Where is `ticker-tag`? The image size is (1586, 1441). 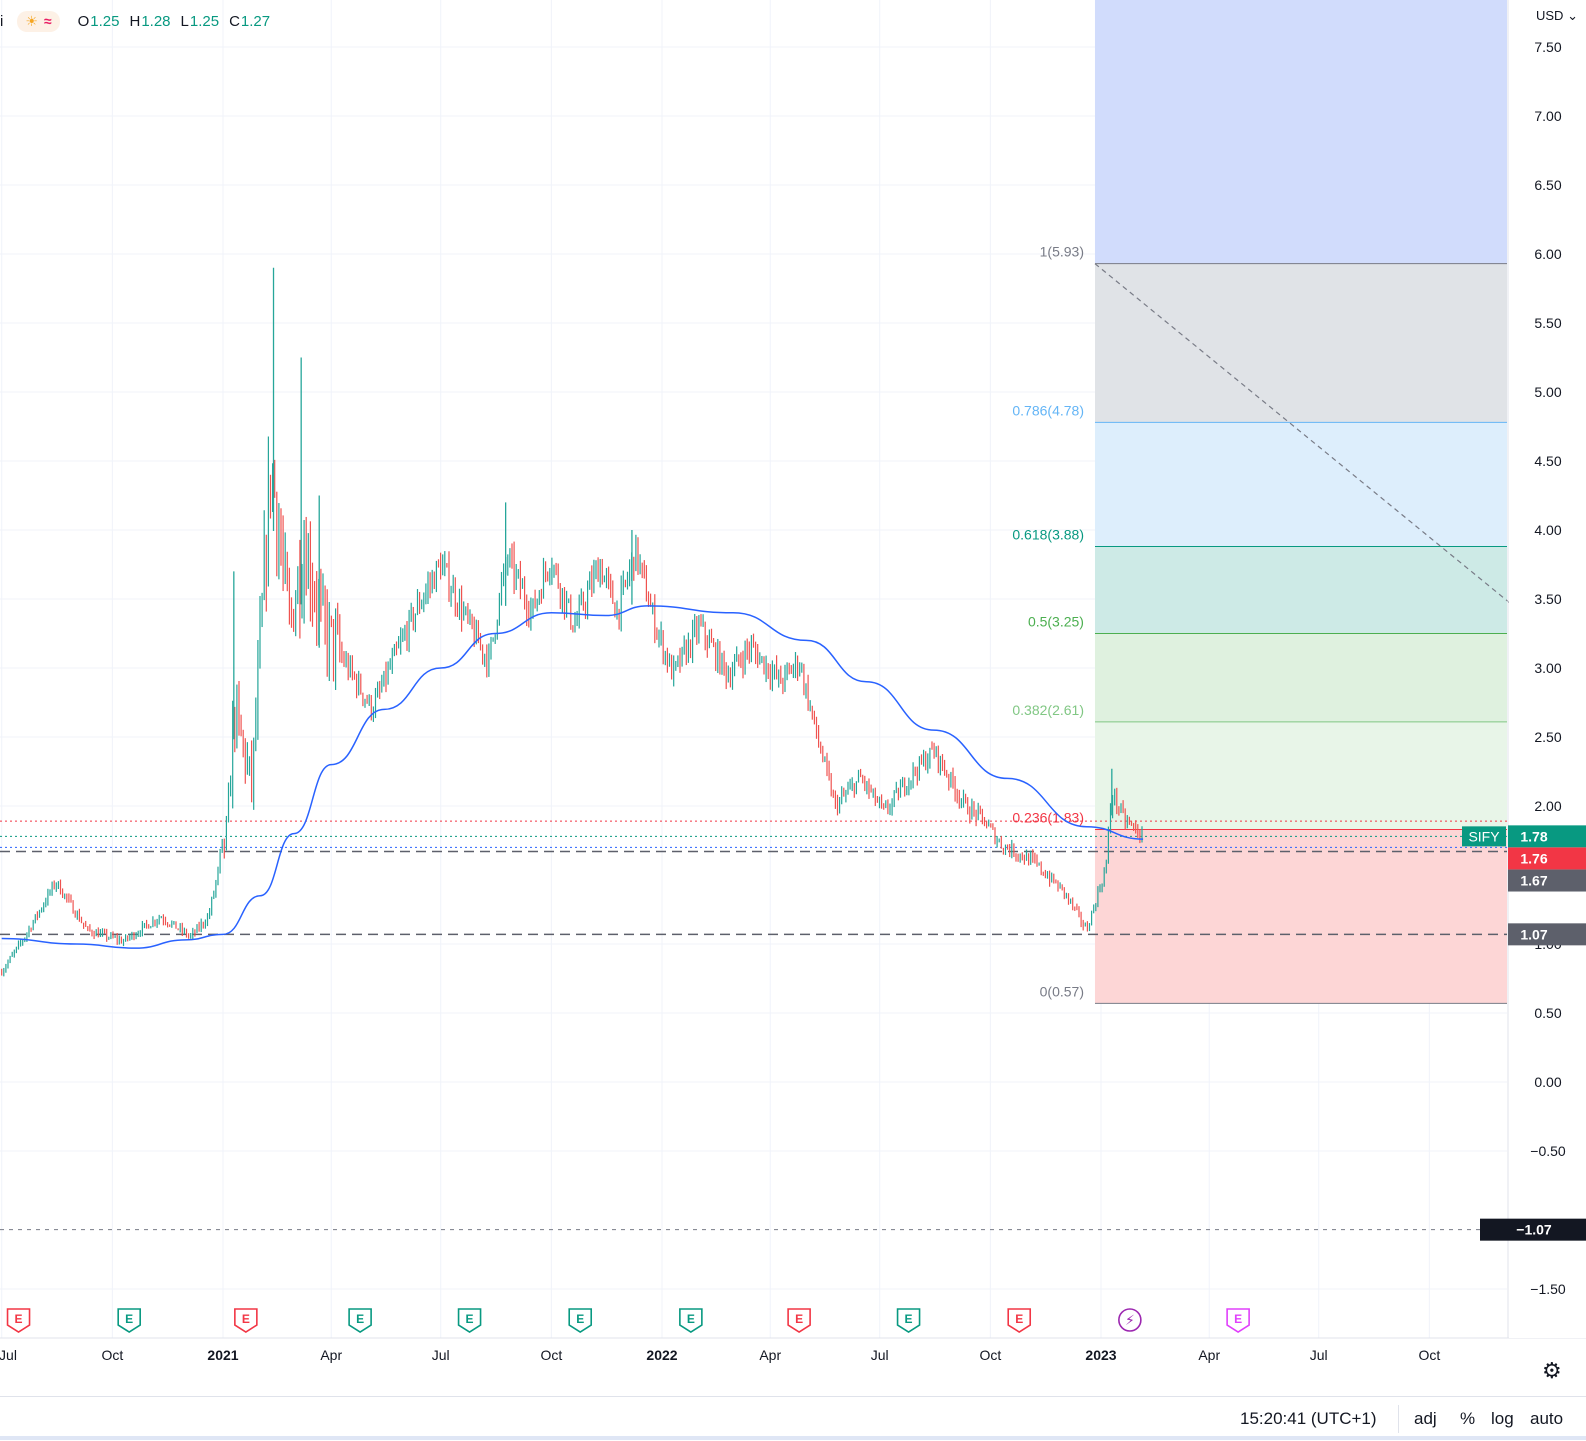 ticker-tag is located at coordinates (1484, 836).